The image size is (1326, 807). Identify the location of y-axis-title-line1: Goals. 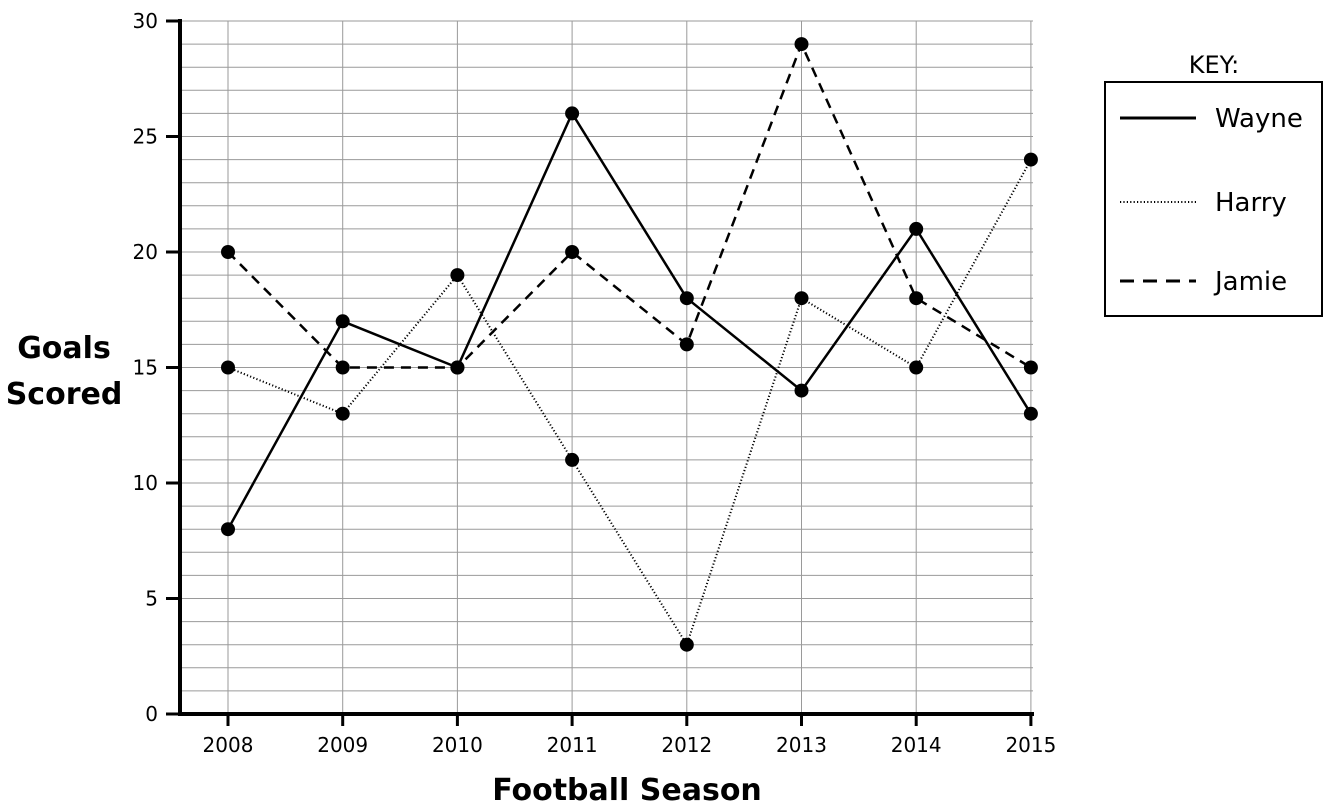
(64, 348).